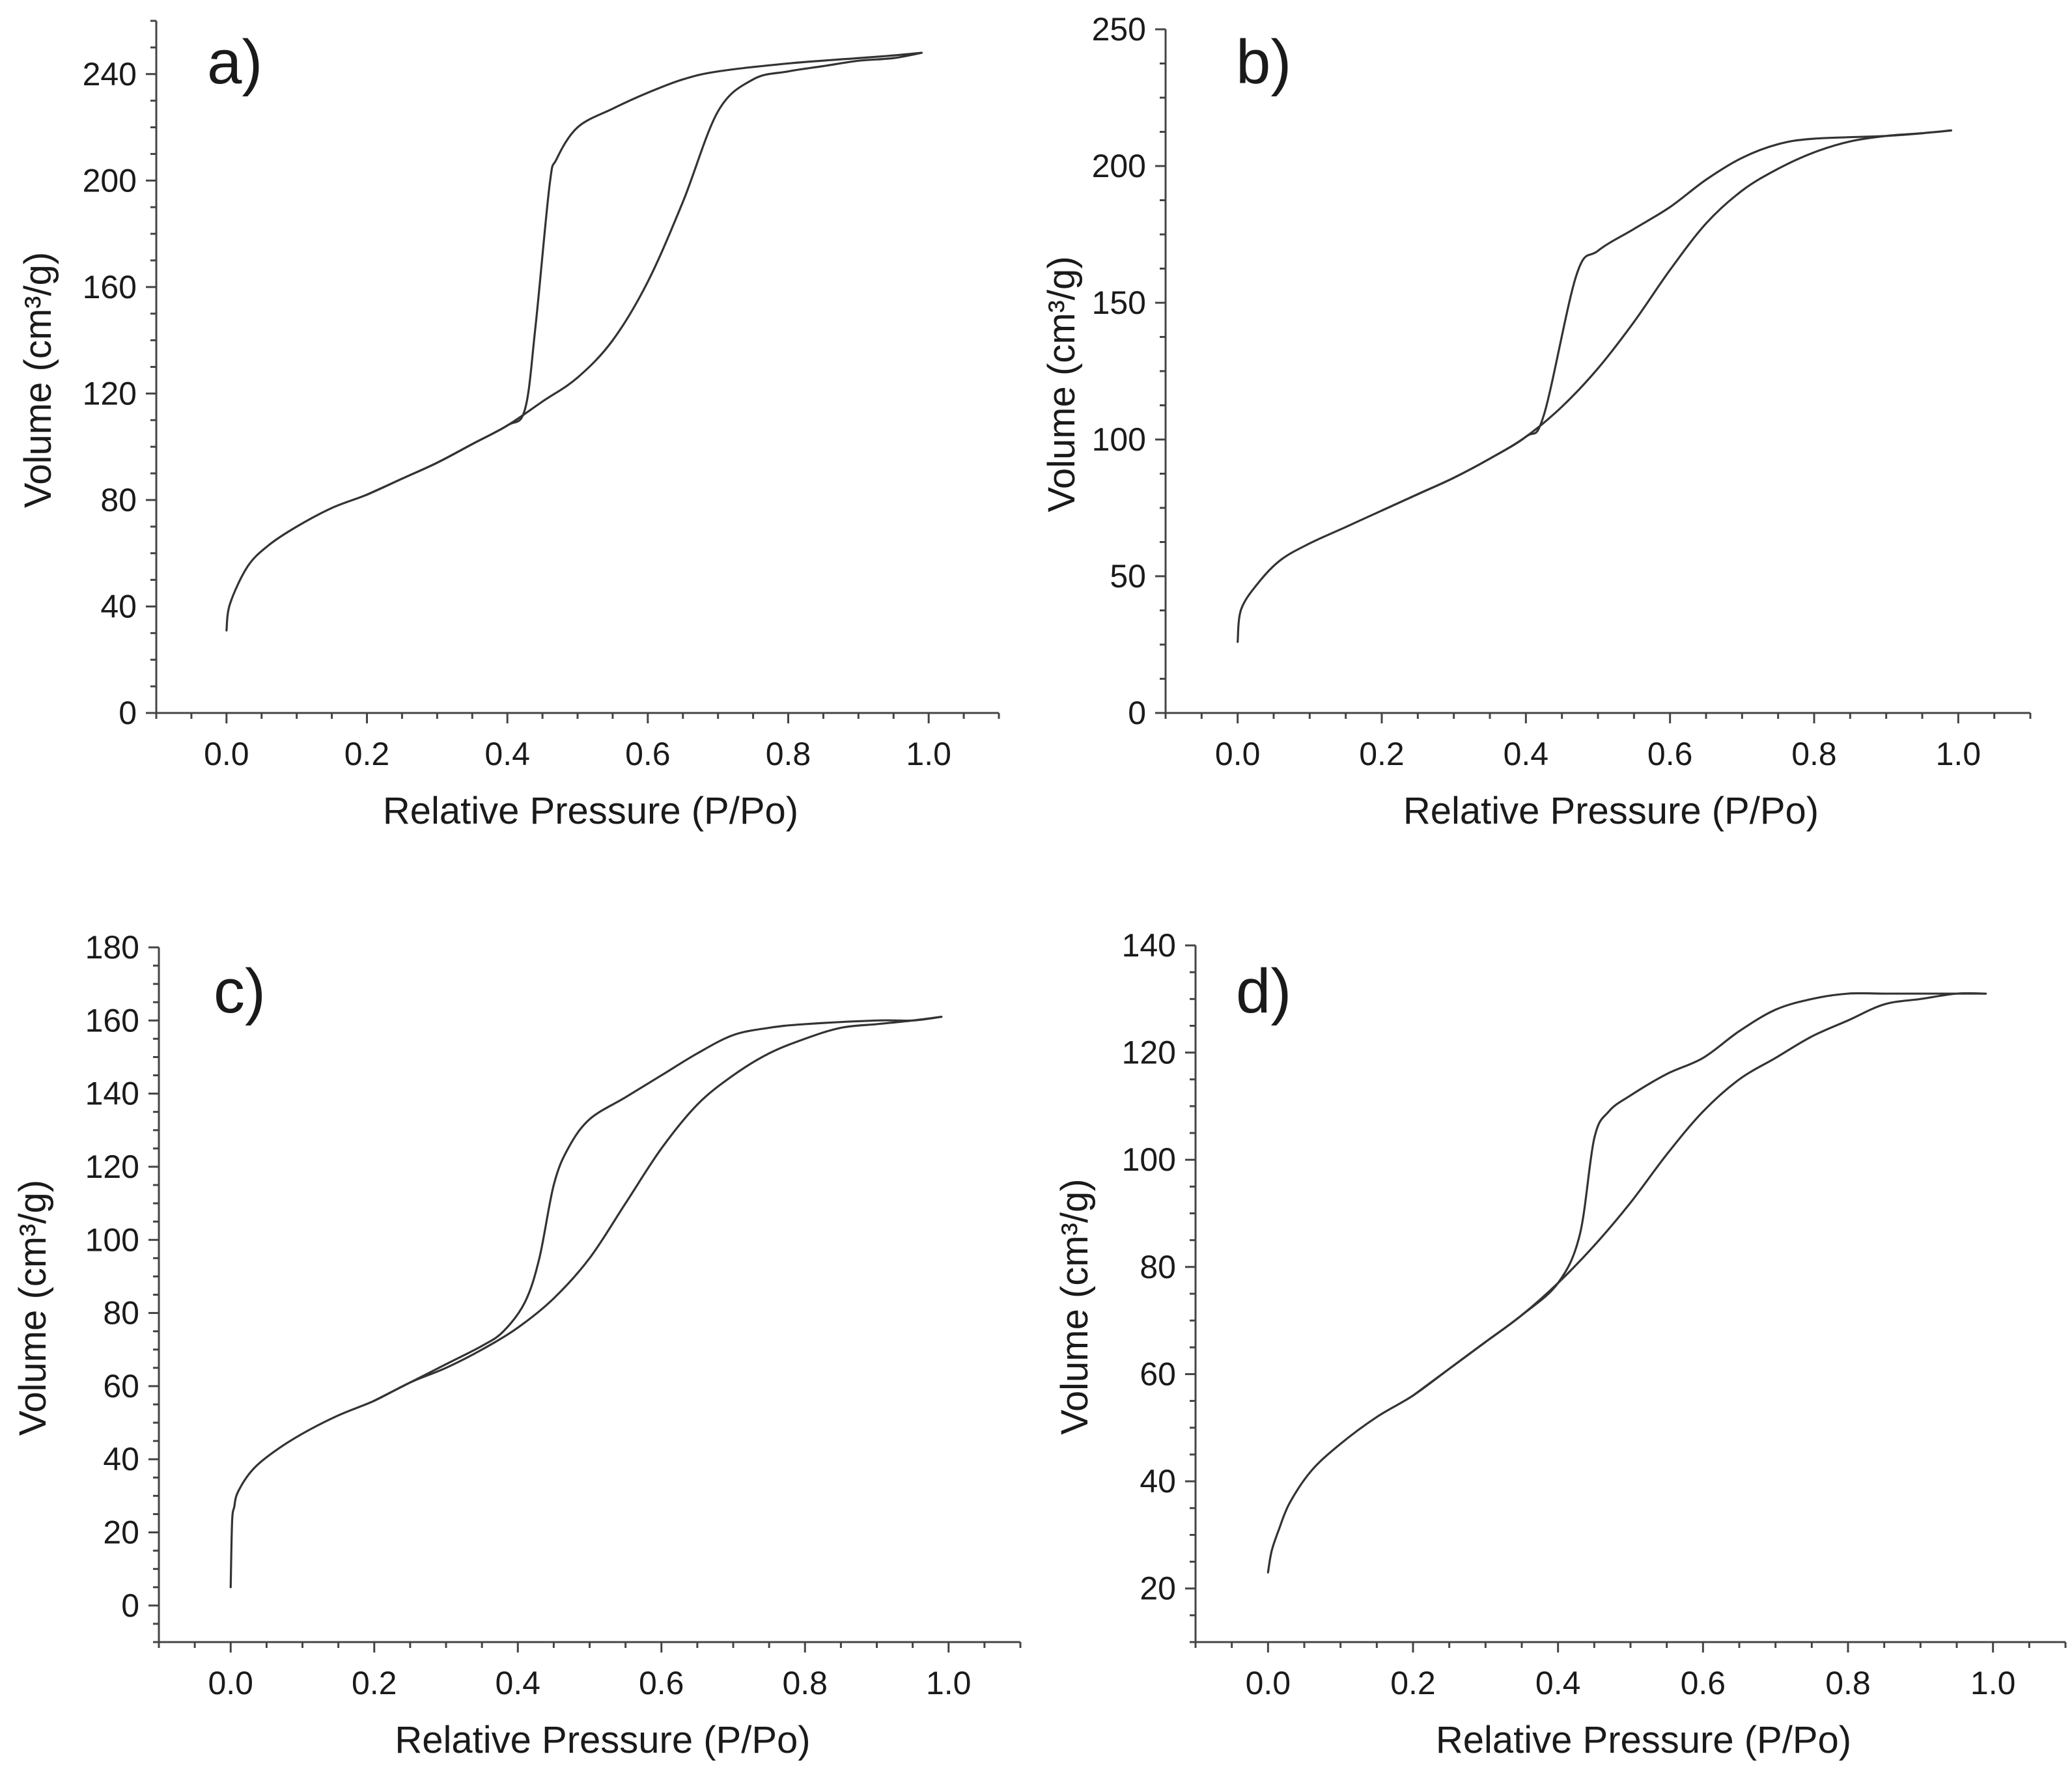 This screenshot has height=1771, width=2072. Describe the element at coordinates (235, 62) in the screenshot. I see `panel-label: a)` at that location.